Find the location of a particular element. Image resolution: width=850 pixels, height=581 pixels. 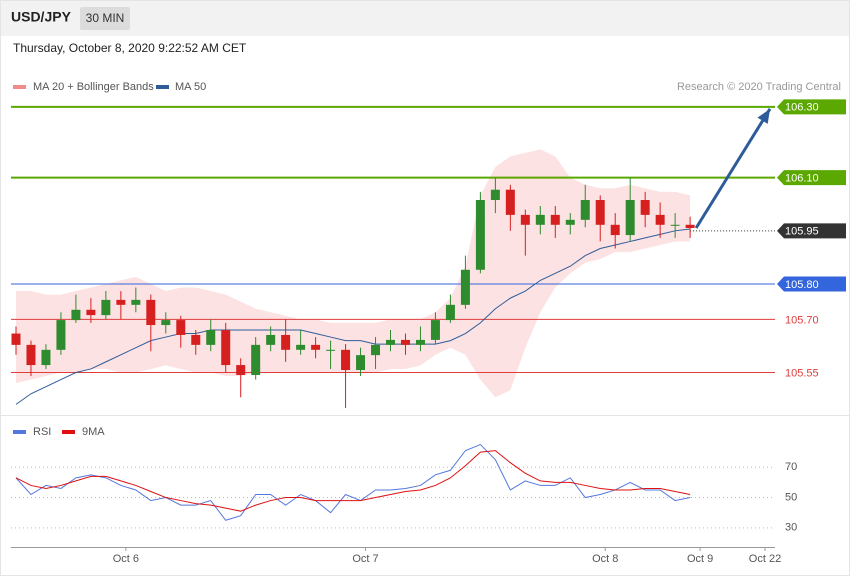

y-tick-label: 70 is located at coordinates (791, 467).